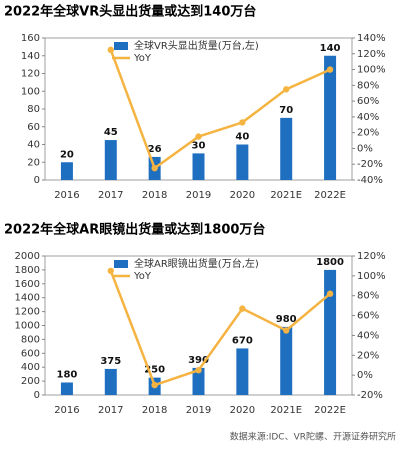 The image size is (401, 450). I want to click on y-tick-label: 600, so click(30, 353).